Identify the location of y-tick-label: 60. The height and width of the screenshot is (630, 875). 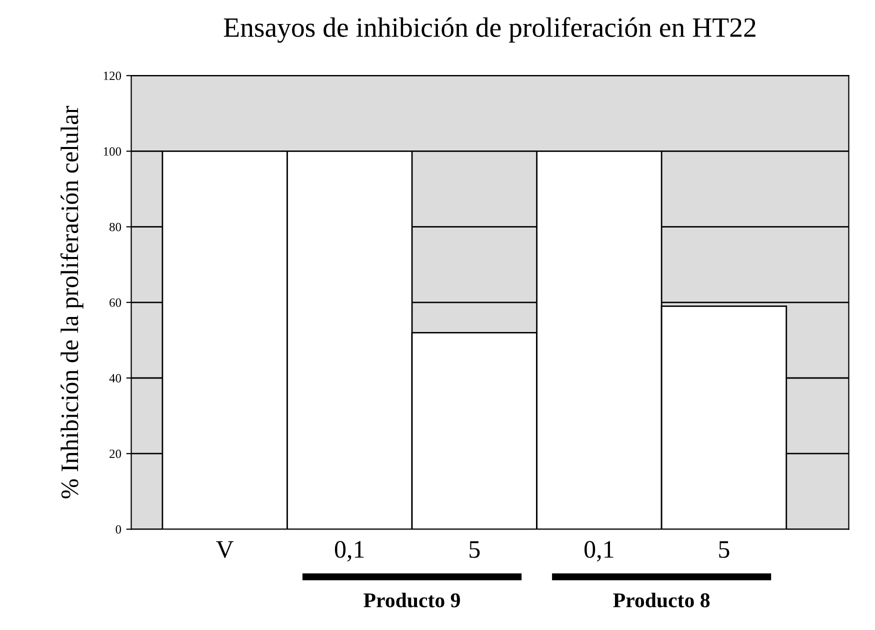
(116, 302).